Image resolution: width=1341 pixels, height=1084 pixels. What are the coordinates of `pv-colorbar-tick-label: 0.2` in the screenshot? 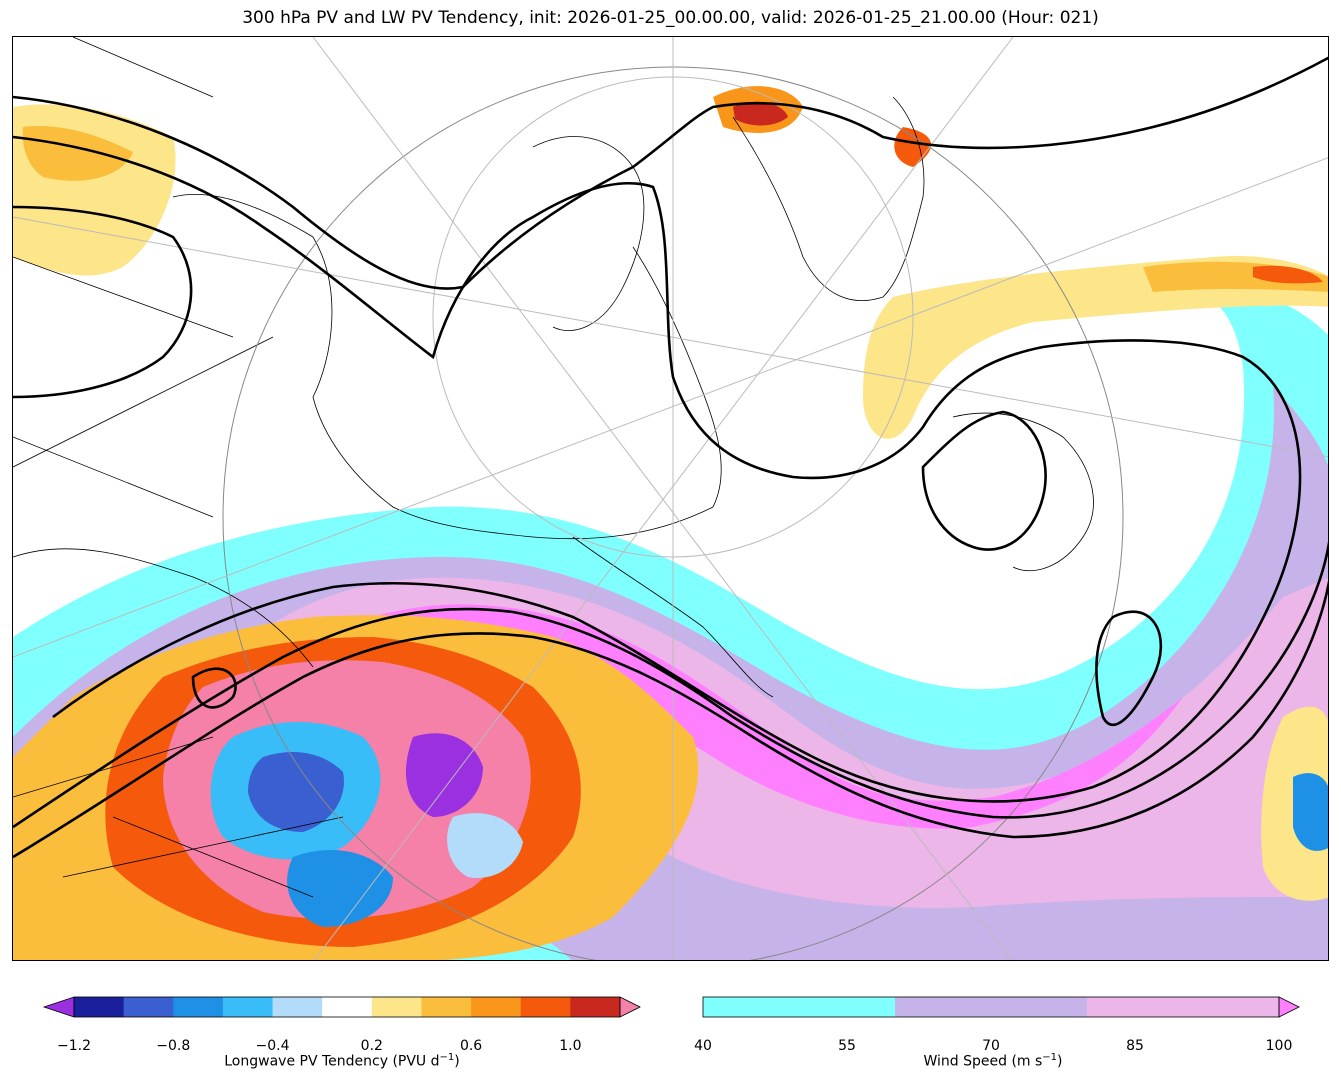 It's located at (371, 1046).